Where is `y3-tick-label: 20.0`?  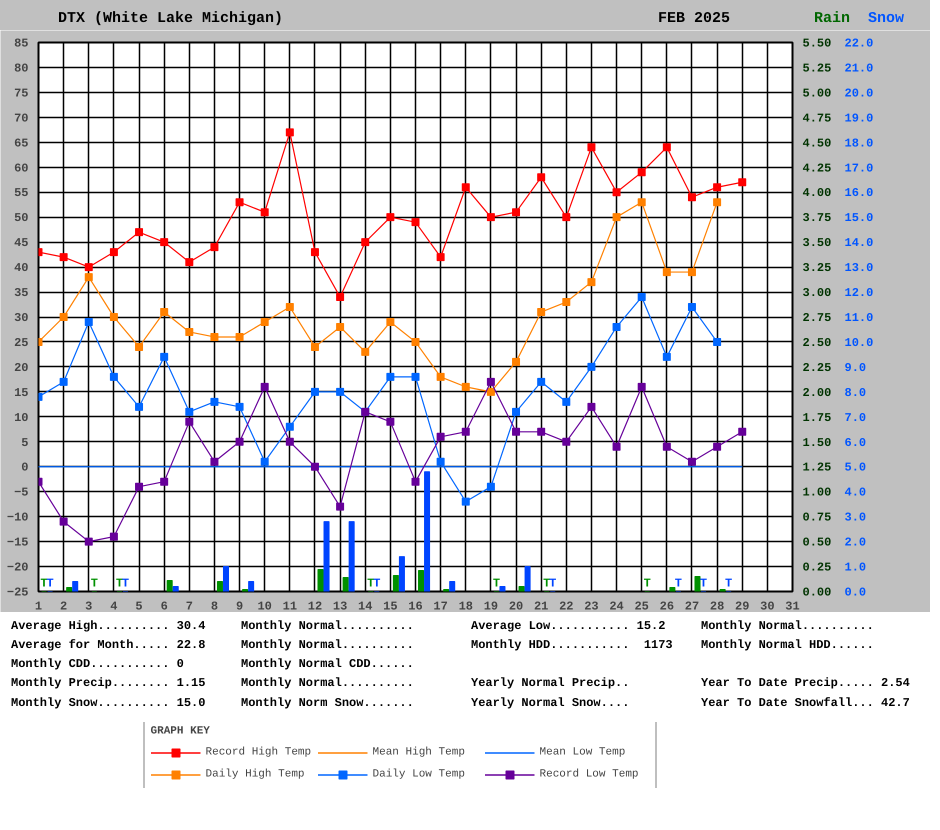
y3-tick-label: 20.0 is located at coordinates (859, 93).